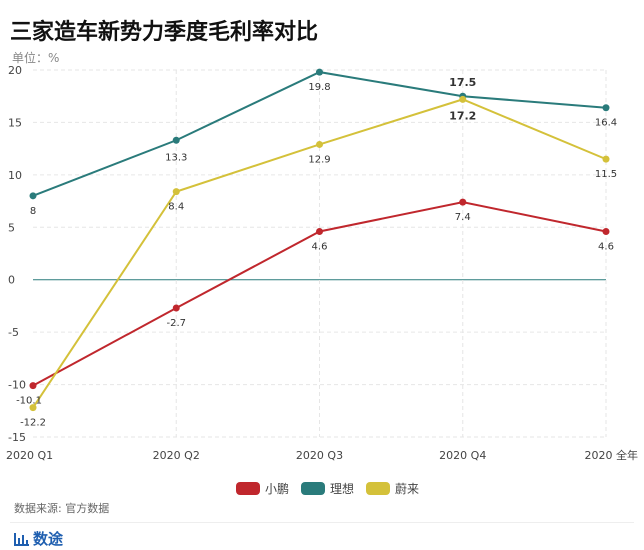 This screenshot has height=550, width=644. Describe the element at coordinates (36, 58) in the screenshot. I see `unit-label: 单位：%` at that location.